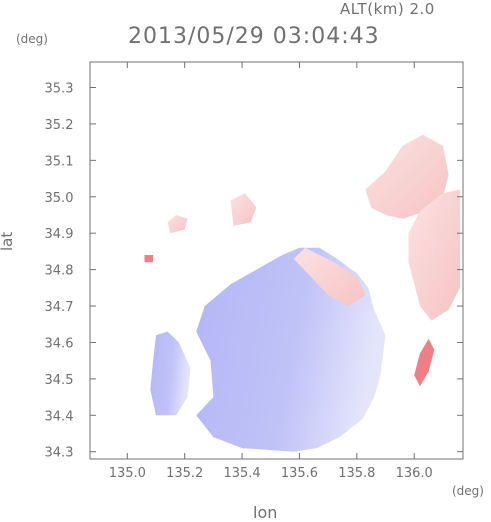  What do you see at coordinates (299, 473) in the screenshot?
I see `x-tick-label: 135.6` at bounding box center [299, 473].